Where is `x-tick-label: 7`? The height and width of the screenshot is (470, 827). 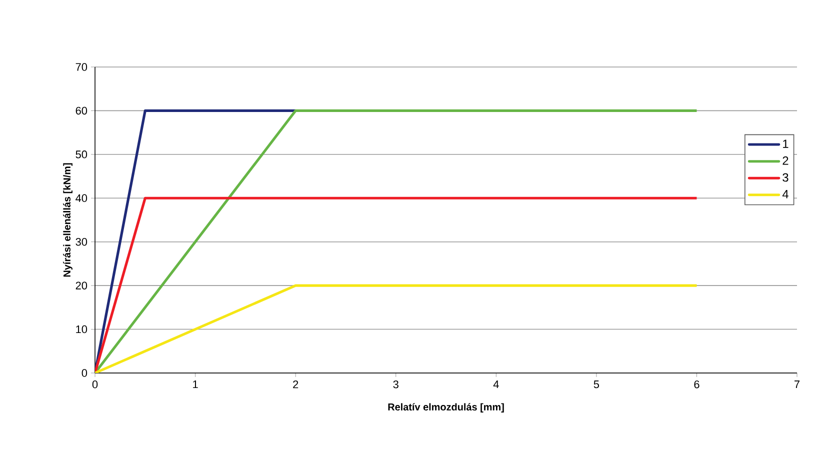 x-tick-label: 7 is located at coordinates (797, 384).